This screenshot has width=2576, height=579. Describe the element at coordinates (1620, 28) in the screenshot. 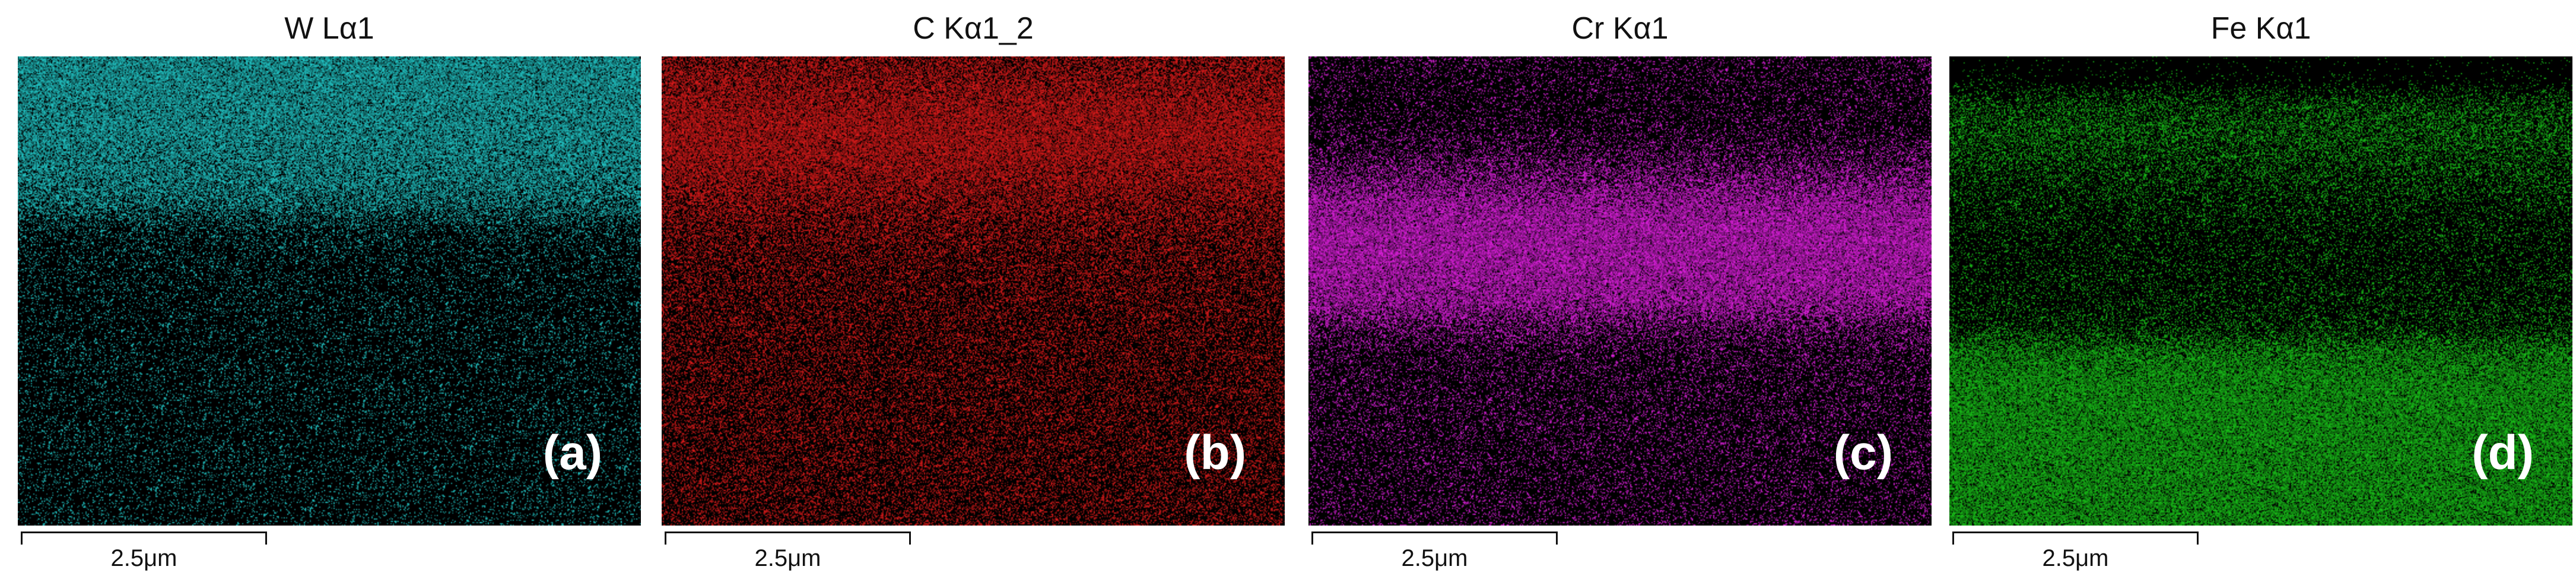

I see `panel-title-cr: Cr Kα1` at that location.